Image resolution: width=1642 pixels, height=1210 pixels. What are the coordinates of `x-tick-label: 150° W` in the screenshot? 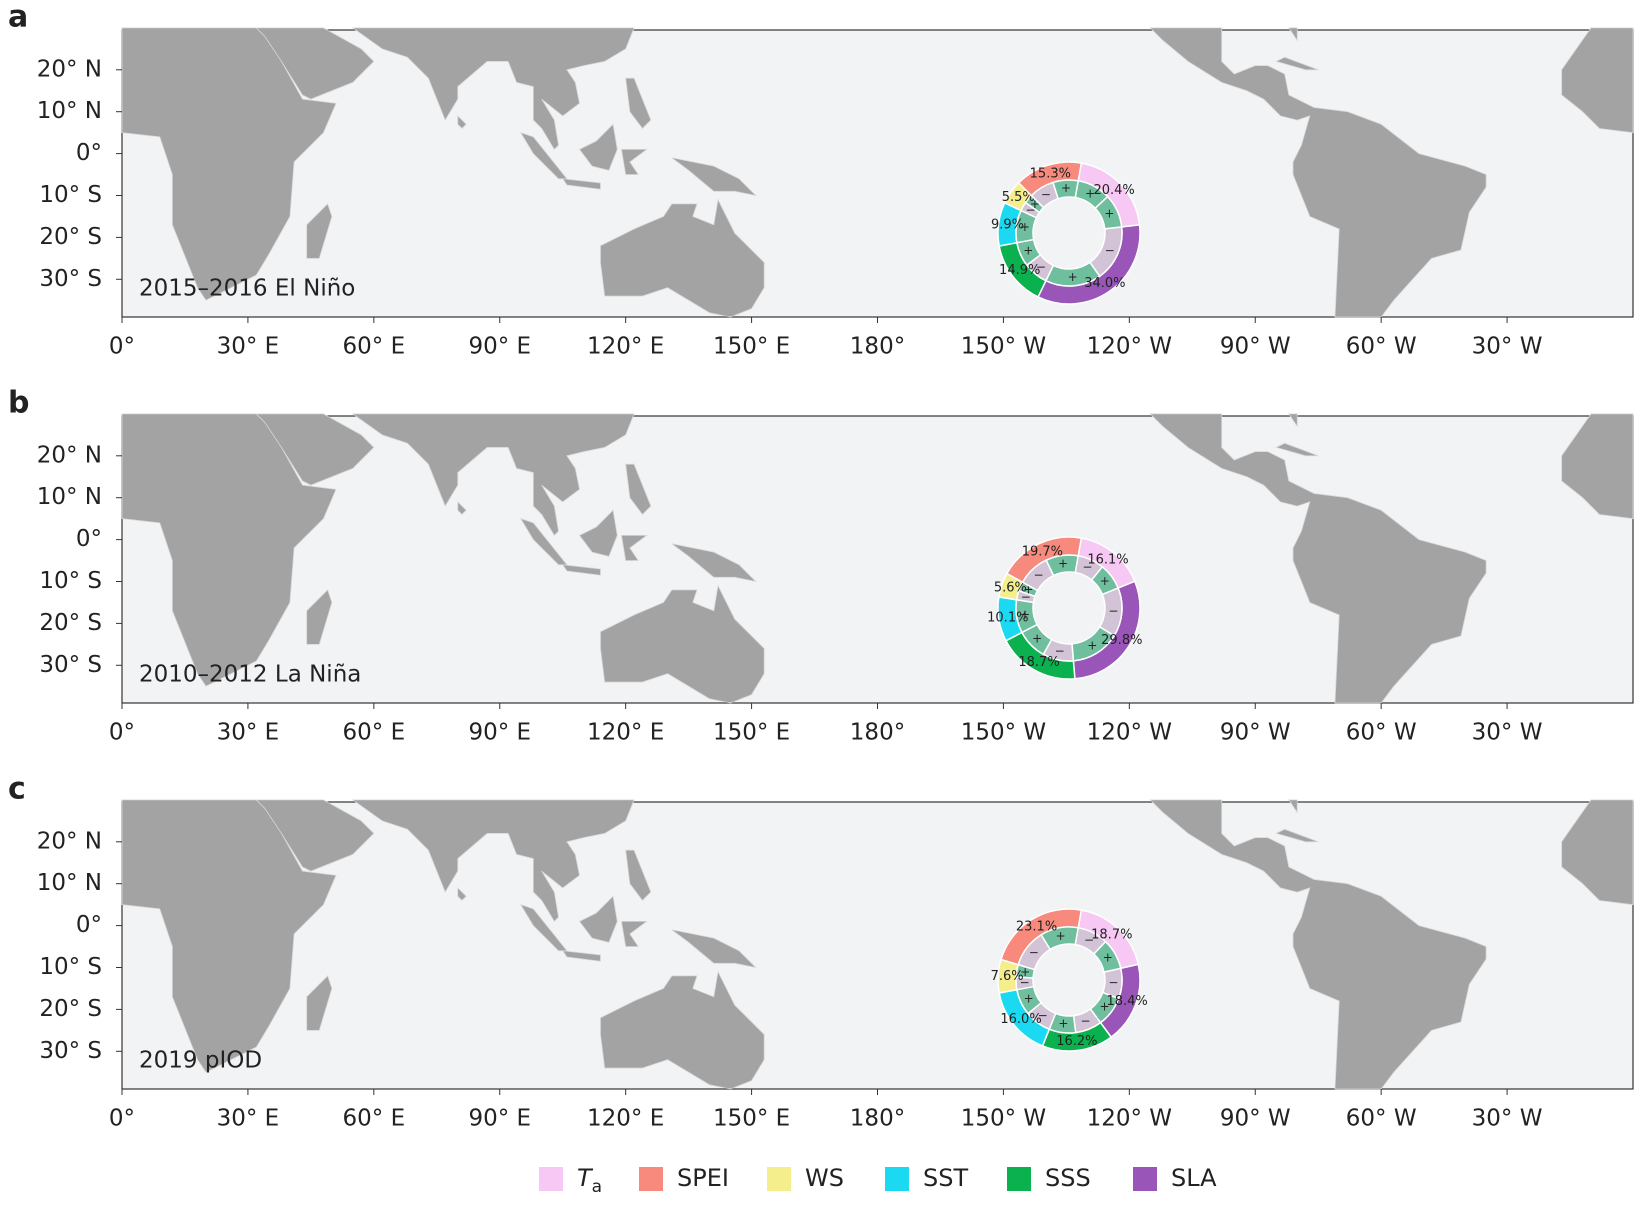 It's located at (1003, 733).